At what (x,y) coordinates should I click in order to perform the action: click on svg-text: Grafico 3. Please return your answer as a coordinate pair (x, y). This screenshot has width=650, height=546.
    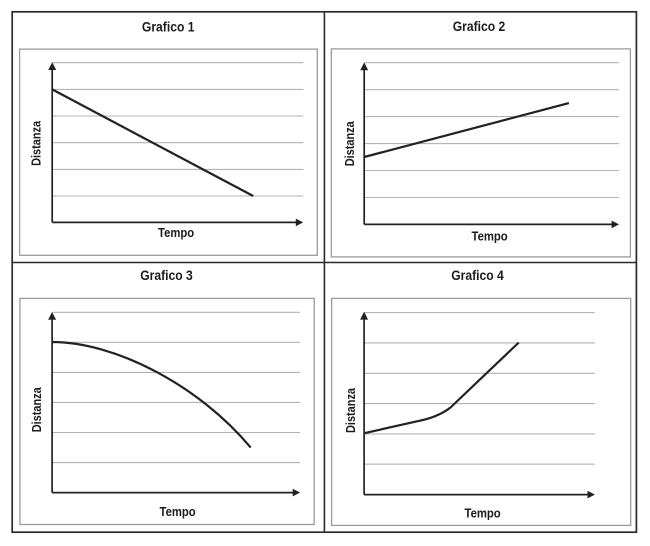
    Looking at the image, I should click on (166, 275).